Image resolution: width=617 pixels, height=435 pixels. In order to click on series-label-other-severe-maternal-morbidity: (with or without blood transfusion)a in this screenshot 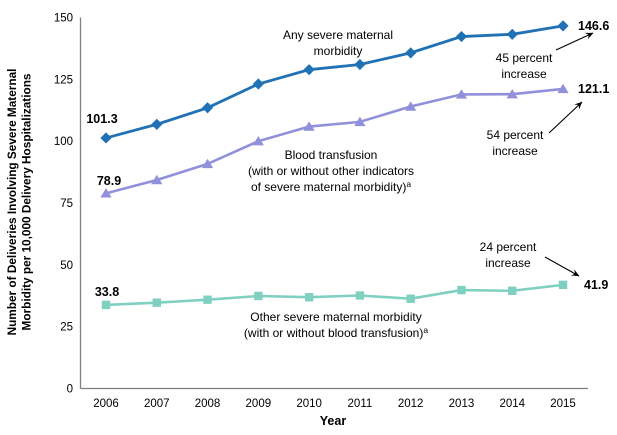, I will do `click(336, 332)`.